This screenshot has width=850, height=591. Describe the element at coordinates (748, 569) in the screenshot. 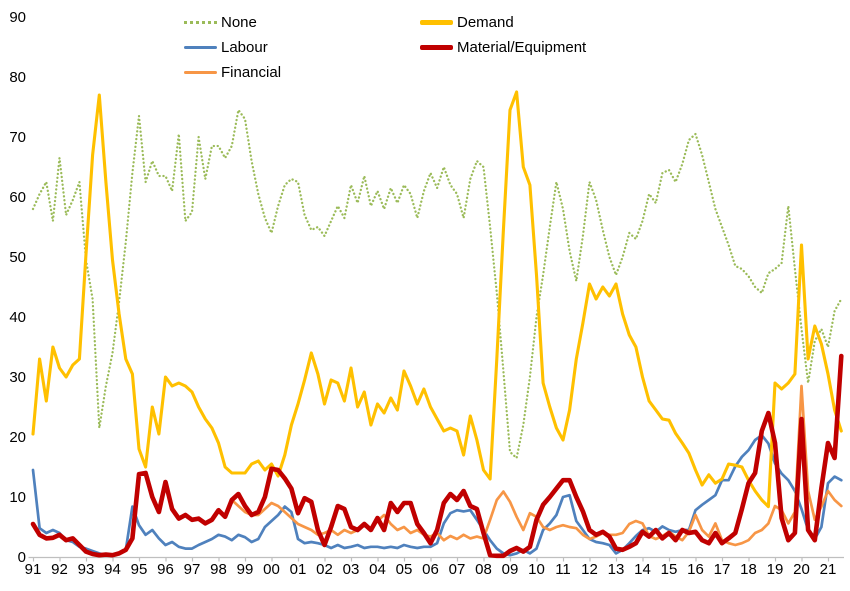

I see `x-tick-label: 18` at that location.